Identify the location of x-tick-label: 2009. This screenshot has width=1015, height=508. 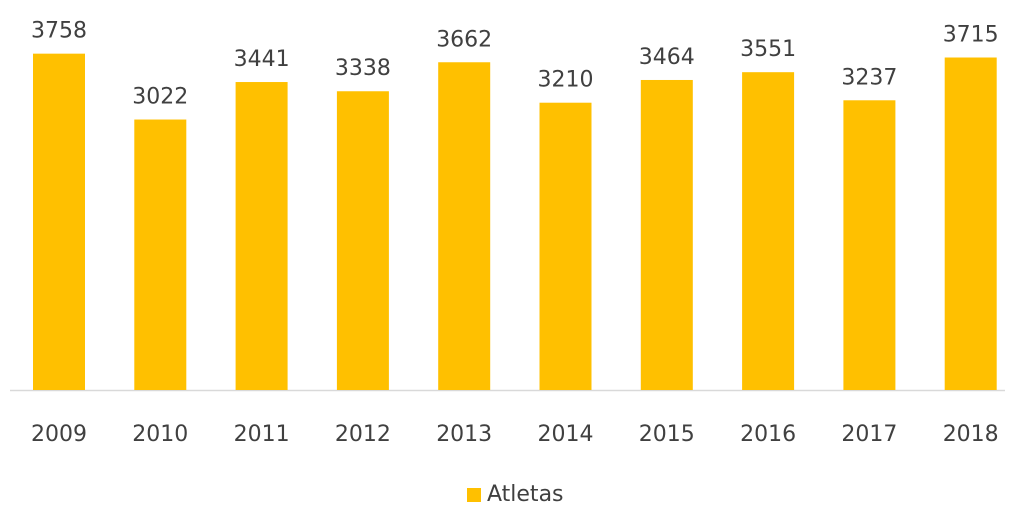
(59, 434).